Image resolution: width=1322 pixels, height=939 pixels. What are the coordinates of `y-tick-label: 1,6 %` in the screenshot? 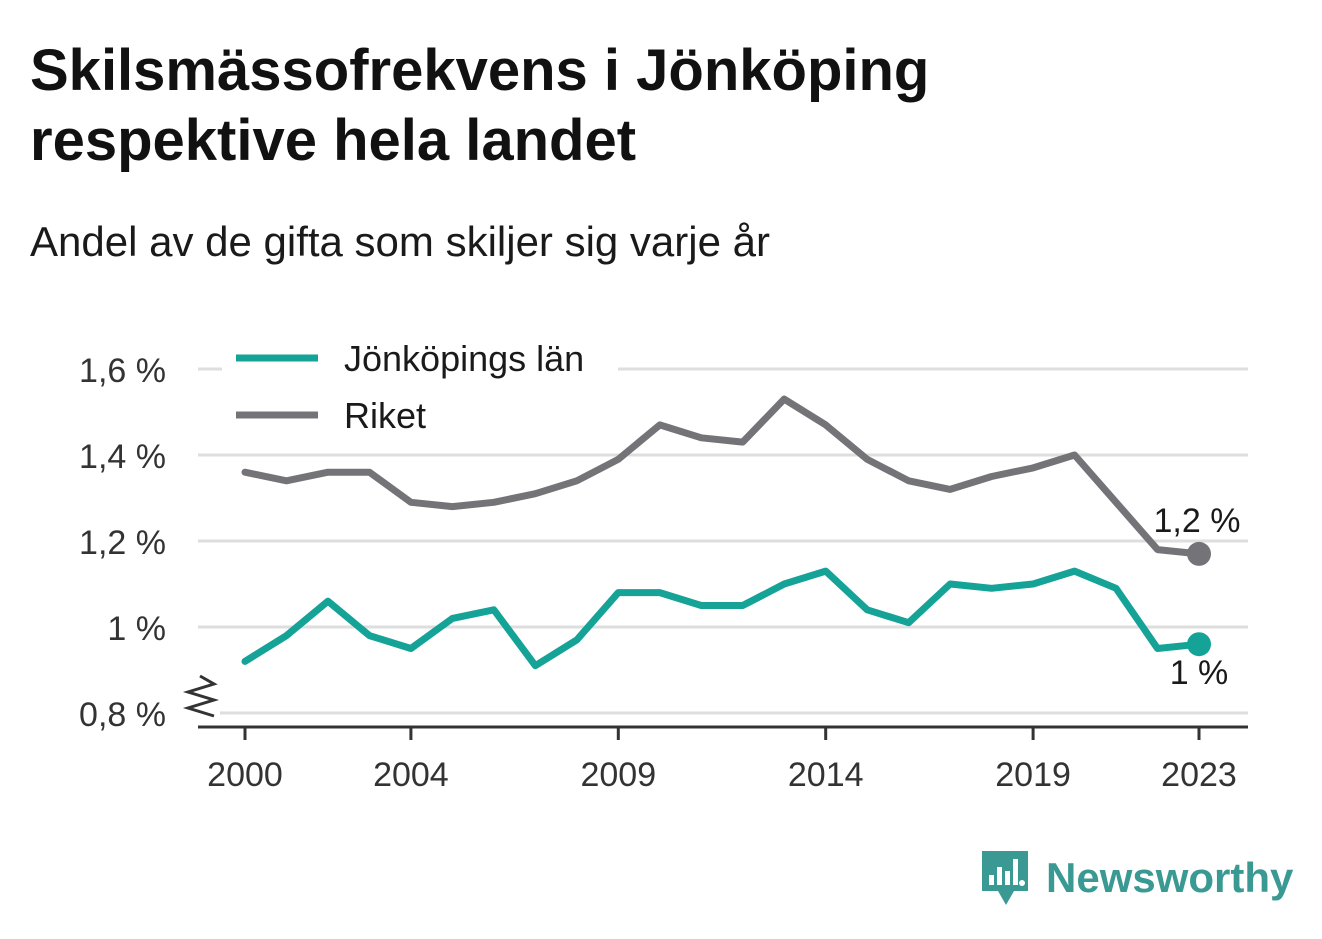 It's located at (122, 371).